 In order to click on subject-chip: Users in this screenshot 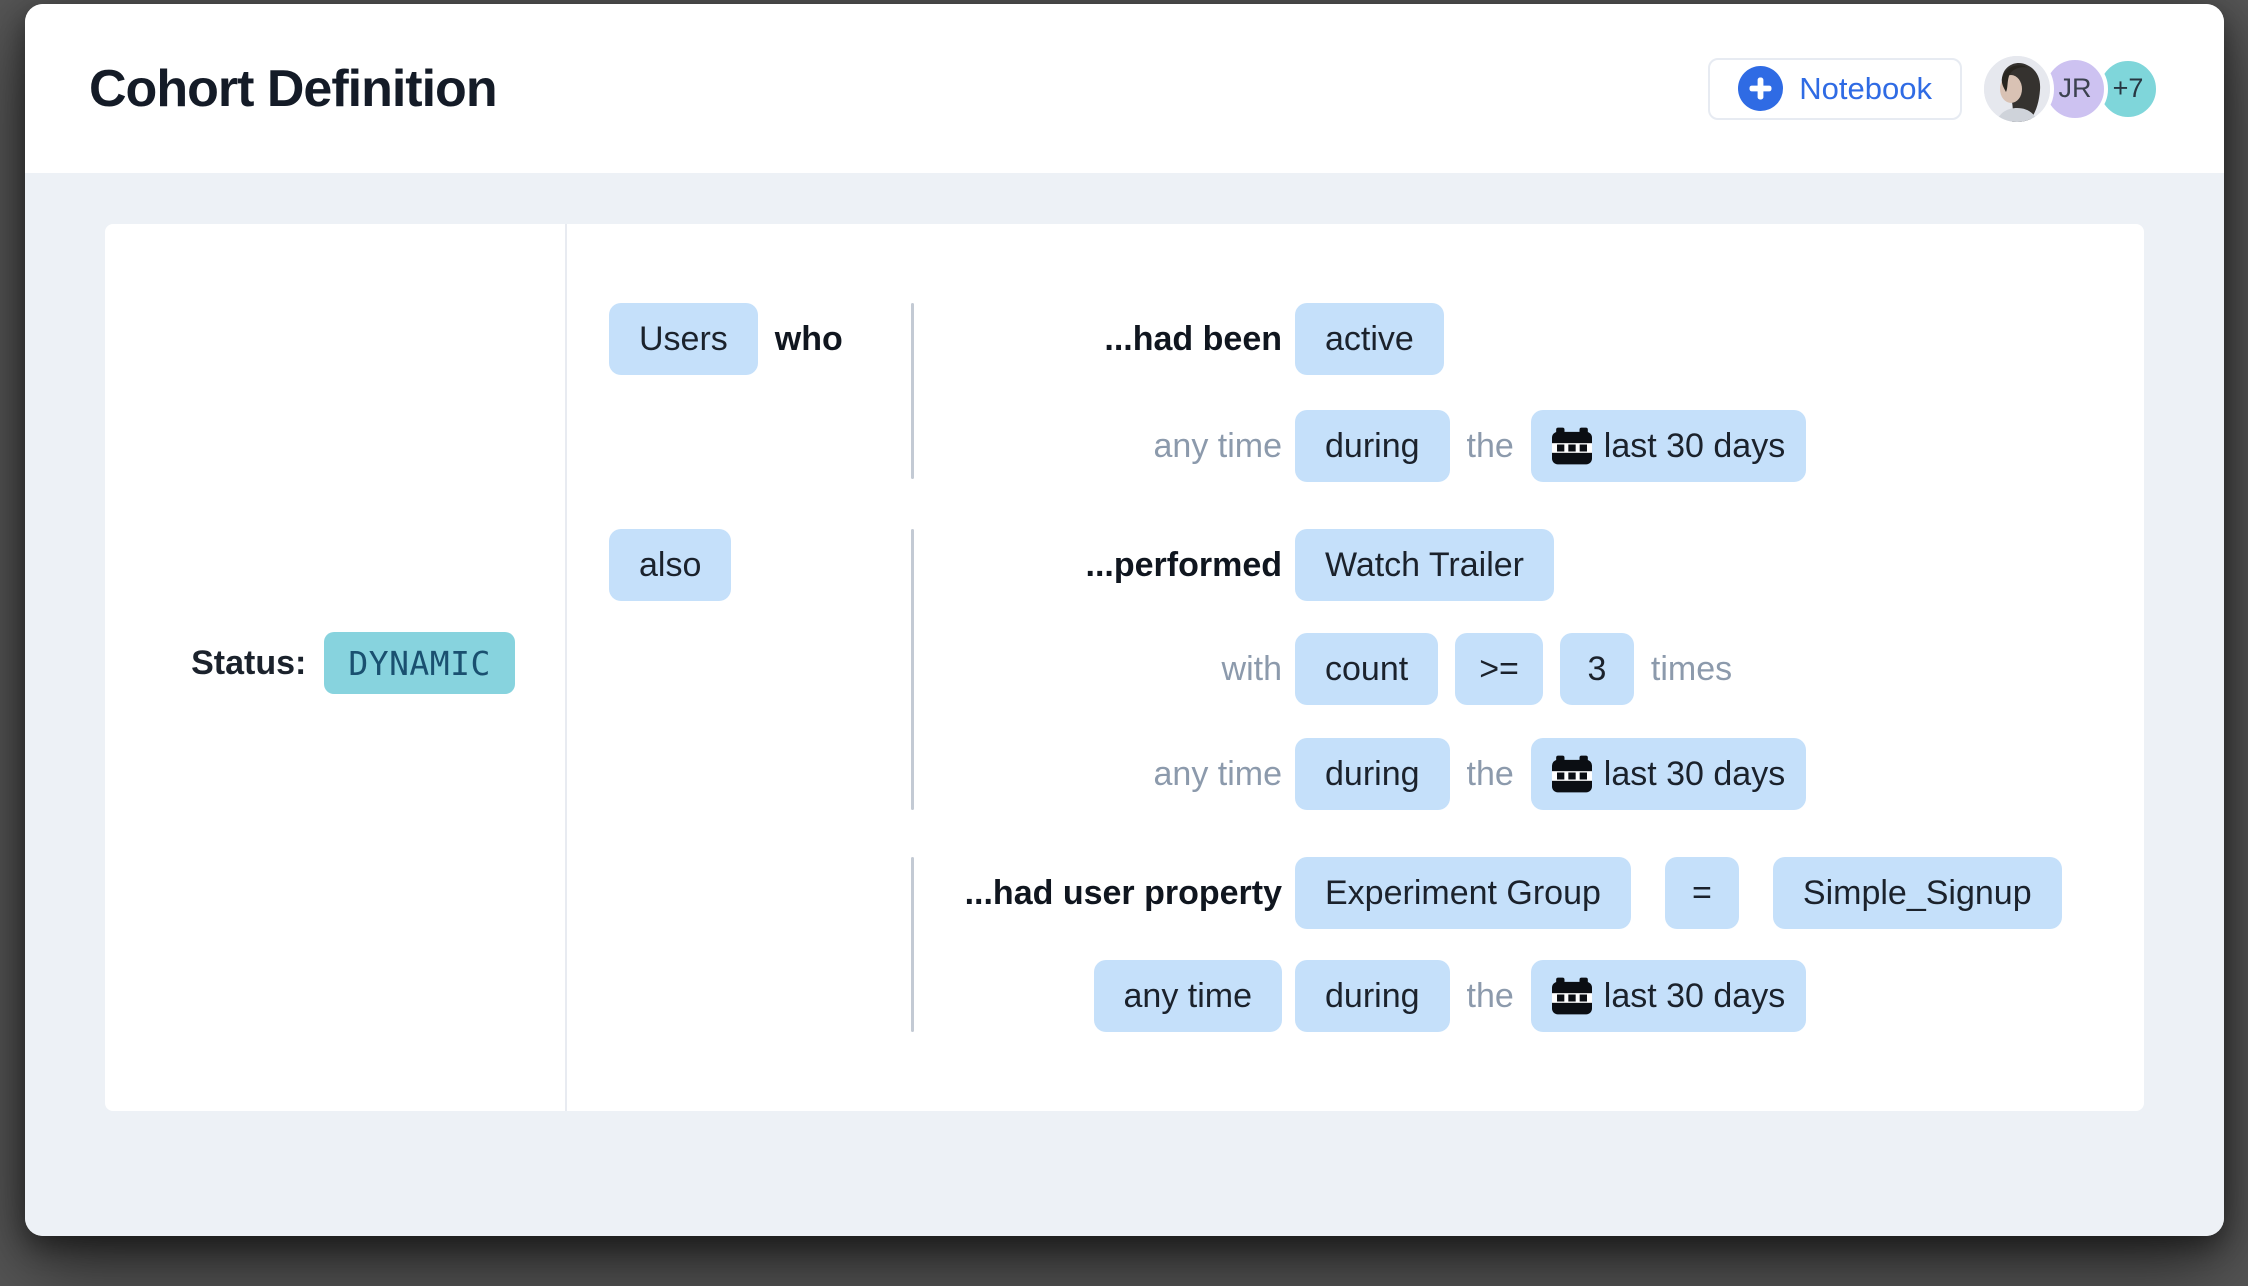, I will do `click(683, 339)`.